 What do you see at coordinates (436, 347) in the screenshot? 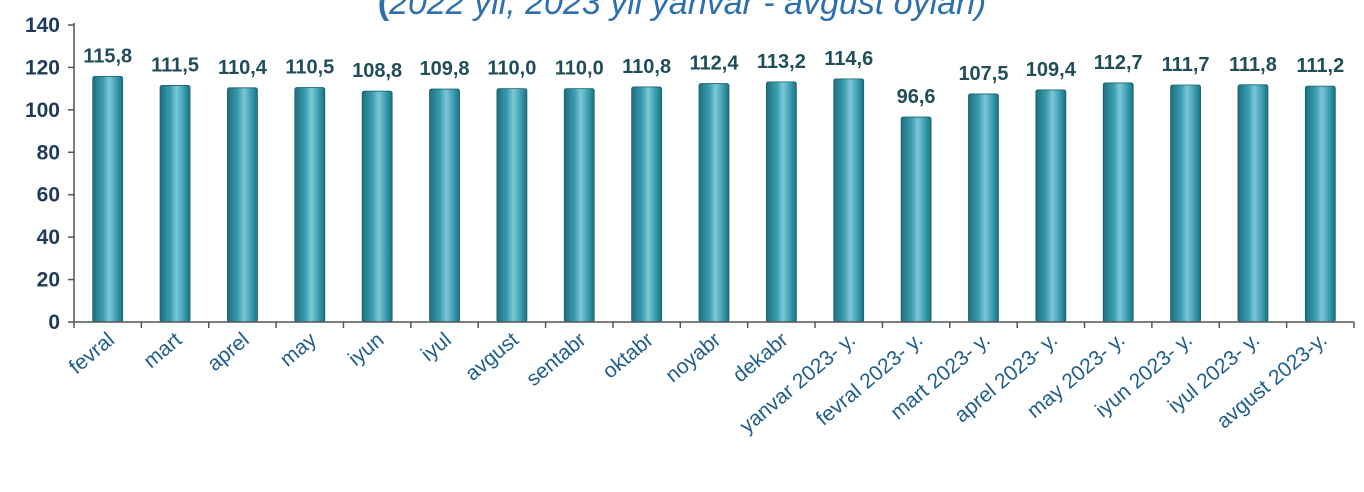
I see `x-tick-label: iyul` at bounding box center [436, 347].